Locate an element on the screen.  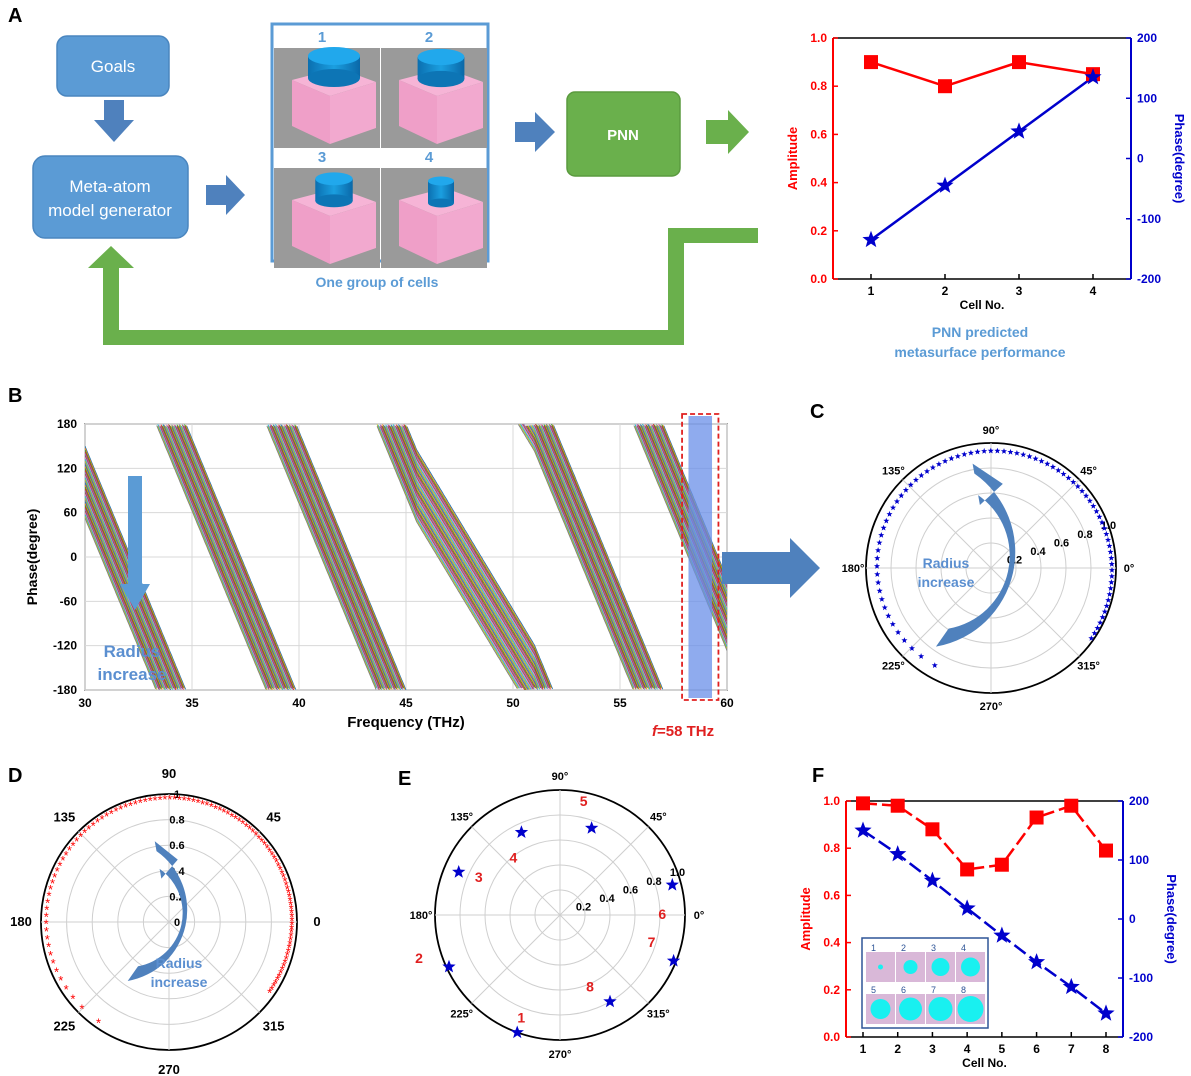
radius-label-2: increase is located at coordinates (179, 982).